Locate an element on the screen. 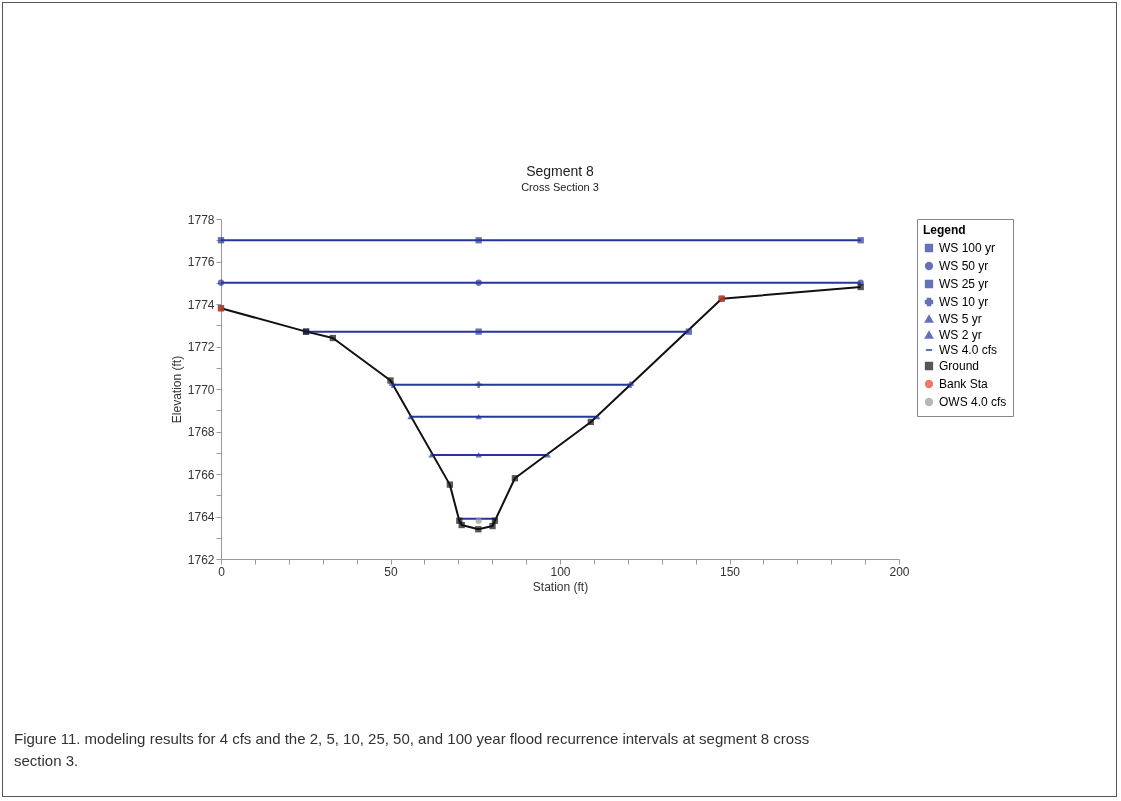  legend-label: WS 10 yr is located at coordinates (964, 302).